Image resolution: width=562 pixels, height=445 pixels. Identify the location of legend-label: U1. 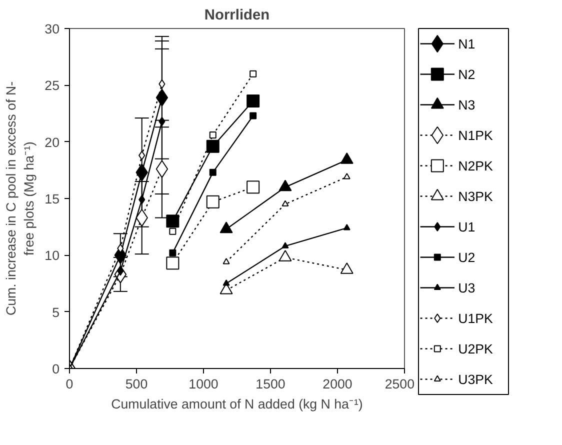
(467, 226).